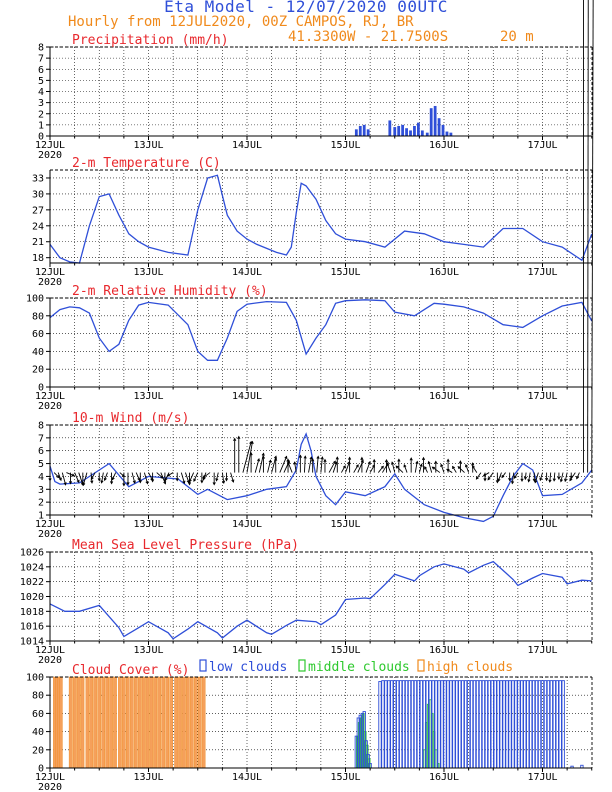 The width and height of the screenshot is (612, 792). Describe the element at coordinates (41, 477) in the screenshot. I see `wind-y-tick-label: 4` at that location.